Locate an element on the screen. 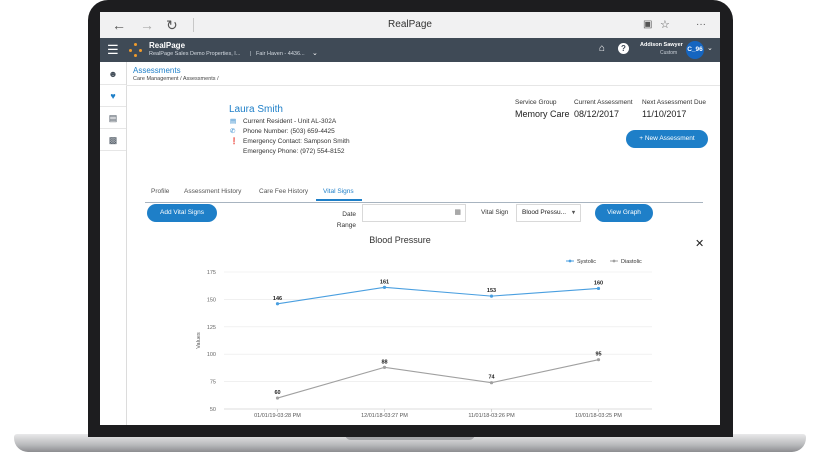 Image resolution: width=820 pixels, height=460 pixels. resident-status: Current Resident - Unit AL-302A is located at coordinates (290, 121).